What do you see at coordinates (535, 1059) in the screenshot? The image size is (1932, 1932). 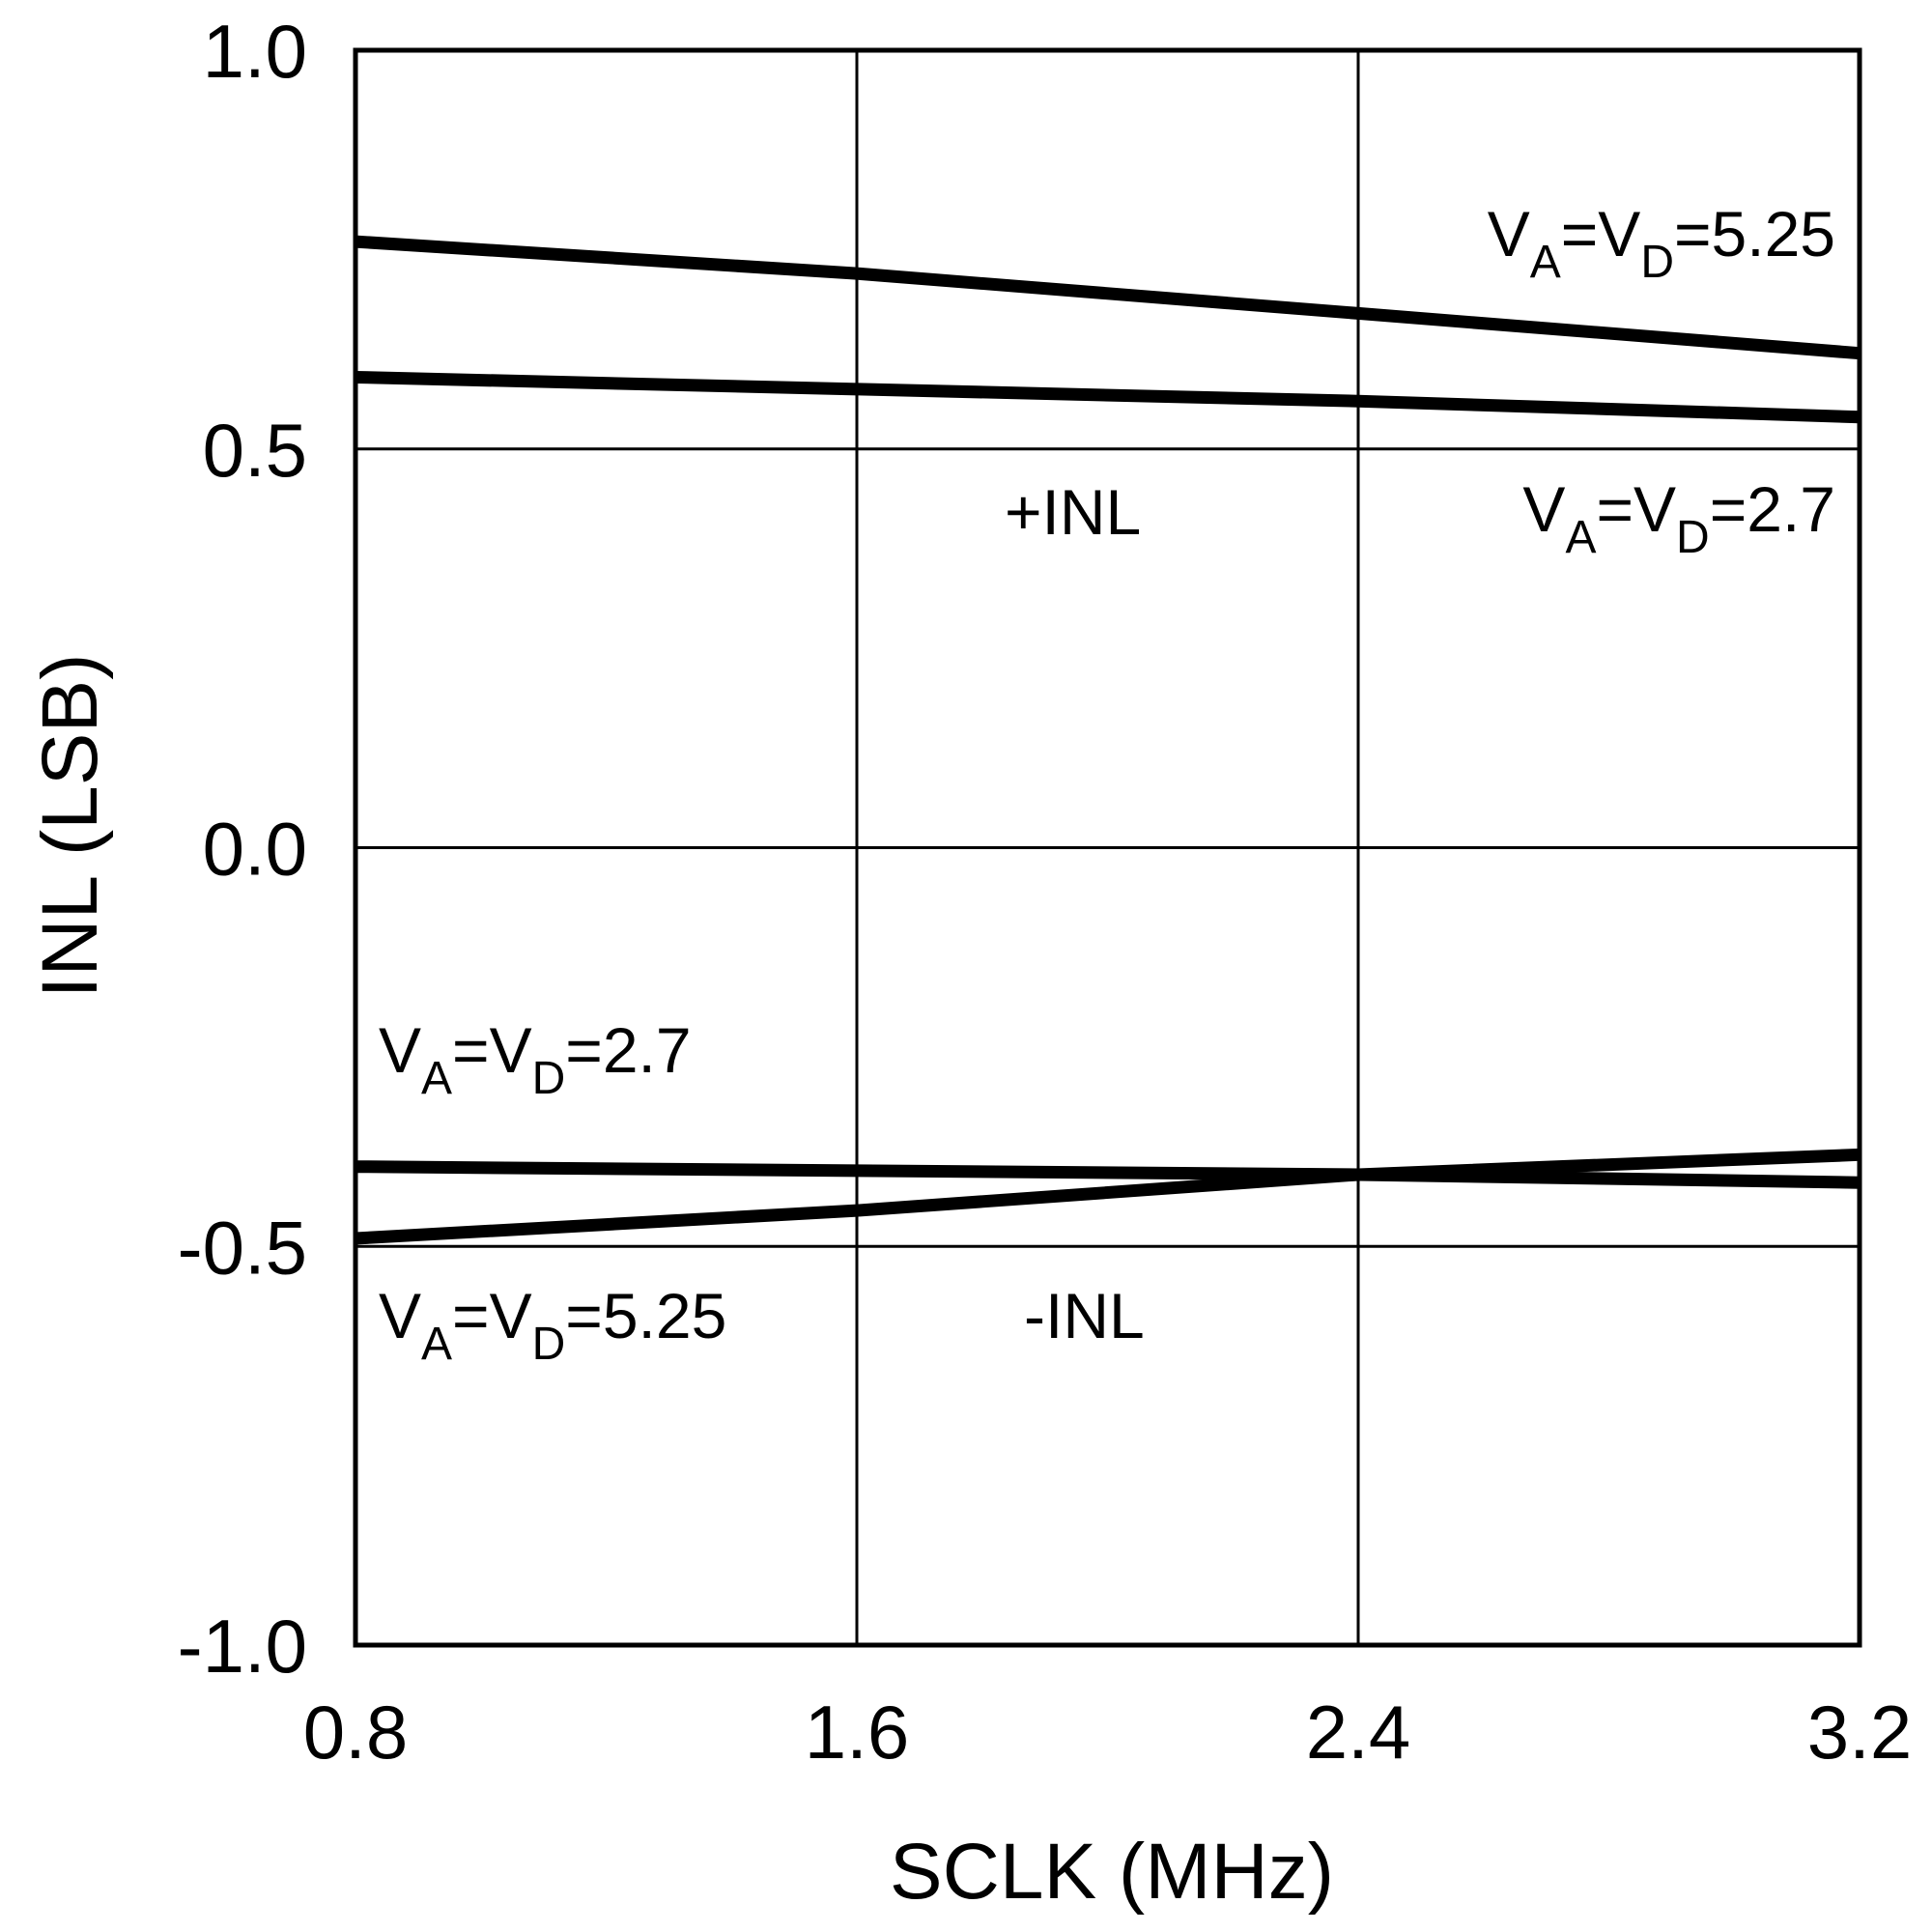 I see `annotation-lower-2v7: VA=VD=2.7` at bounding box center [535, 1059].